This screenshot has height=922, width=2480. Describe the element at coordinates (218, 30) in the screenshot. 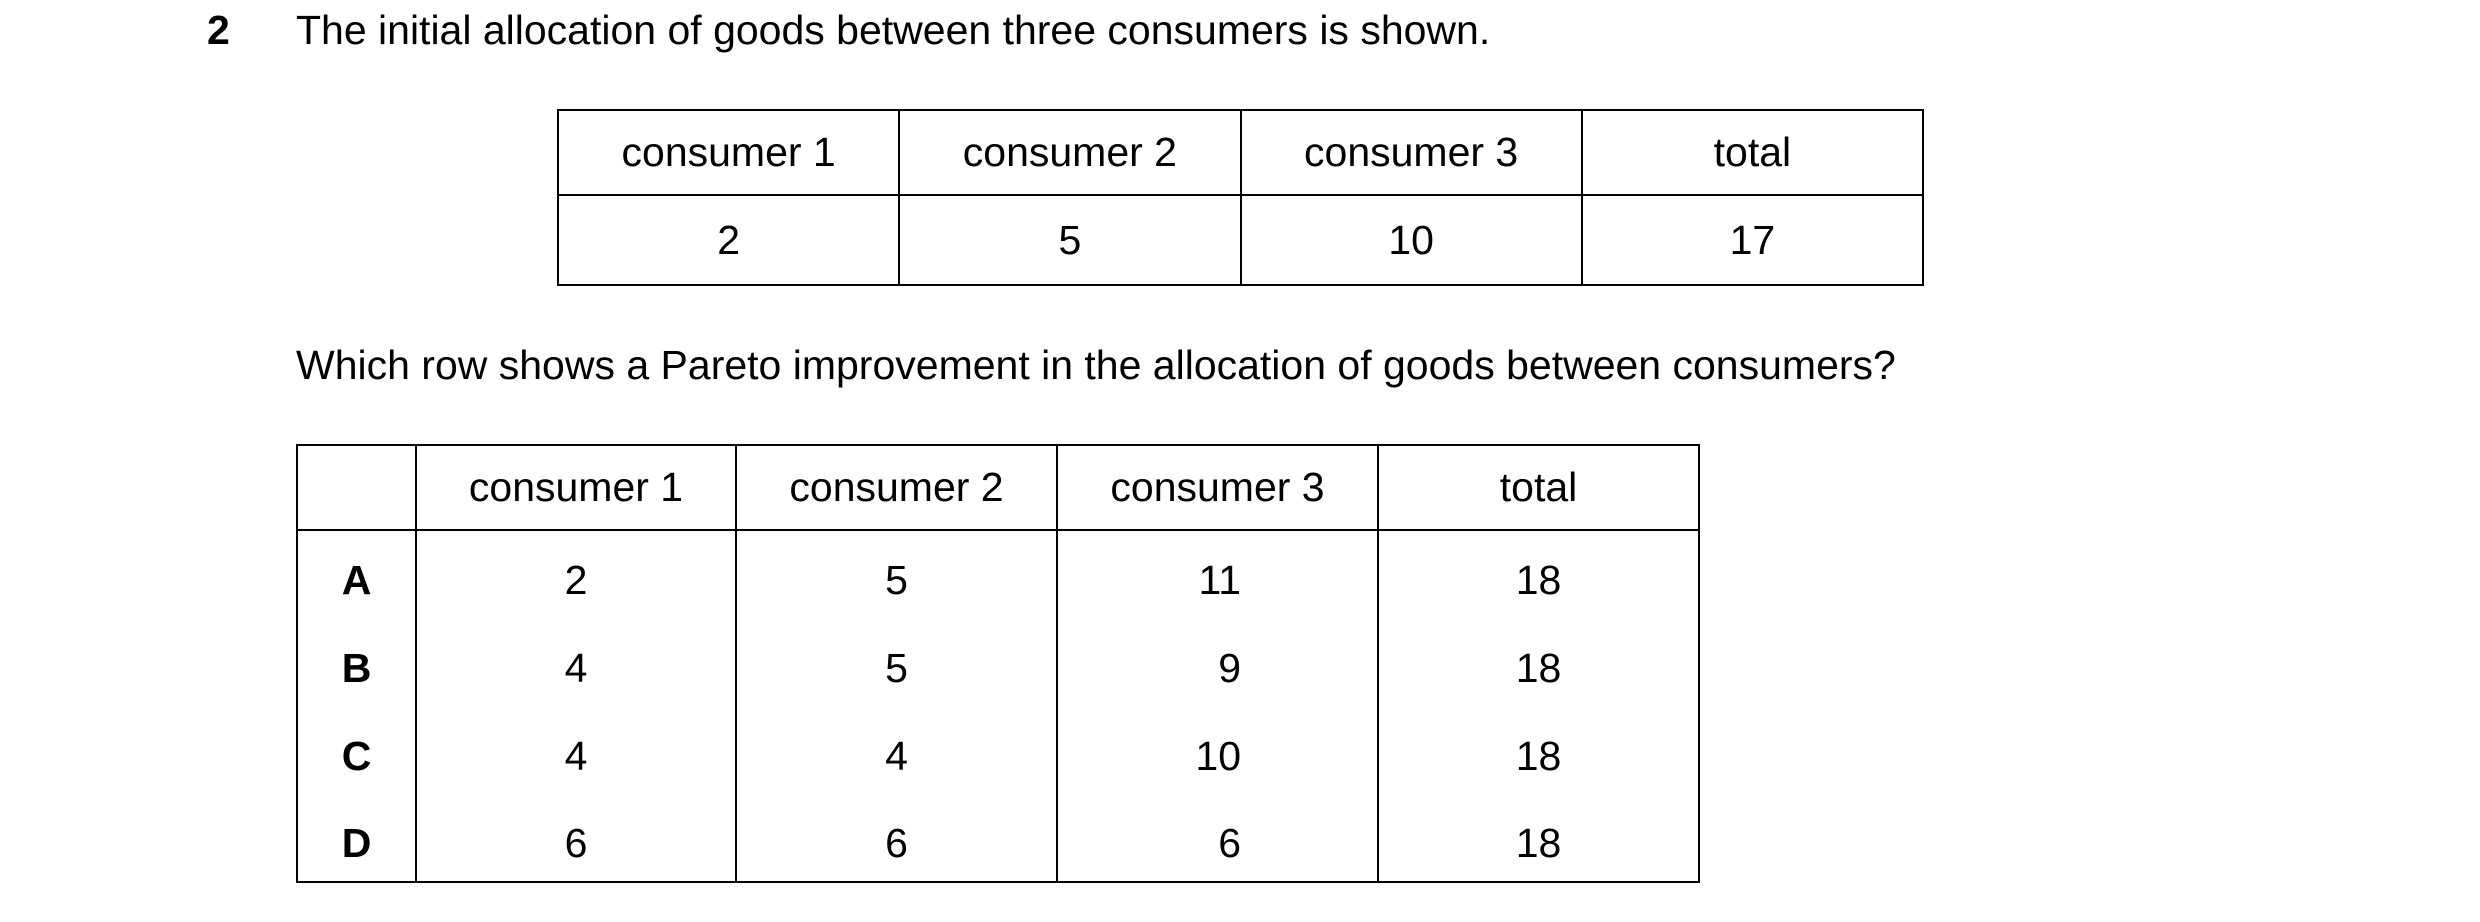

I see `question-number: 2` at that location.